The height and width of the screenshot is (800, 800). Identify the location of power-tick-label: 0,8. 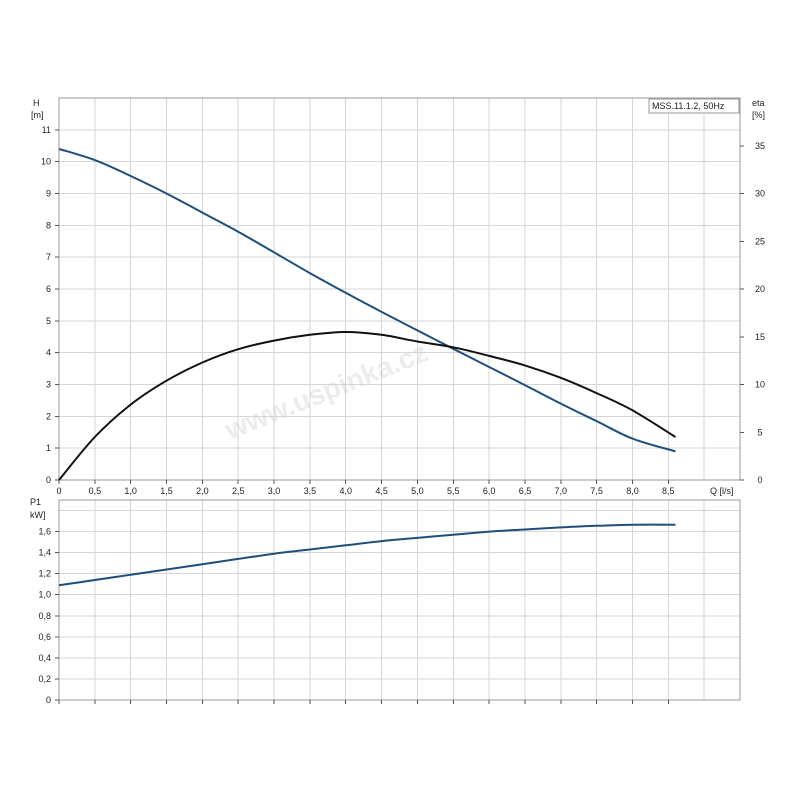
(44, 616).